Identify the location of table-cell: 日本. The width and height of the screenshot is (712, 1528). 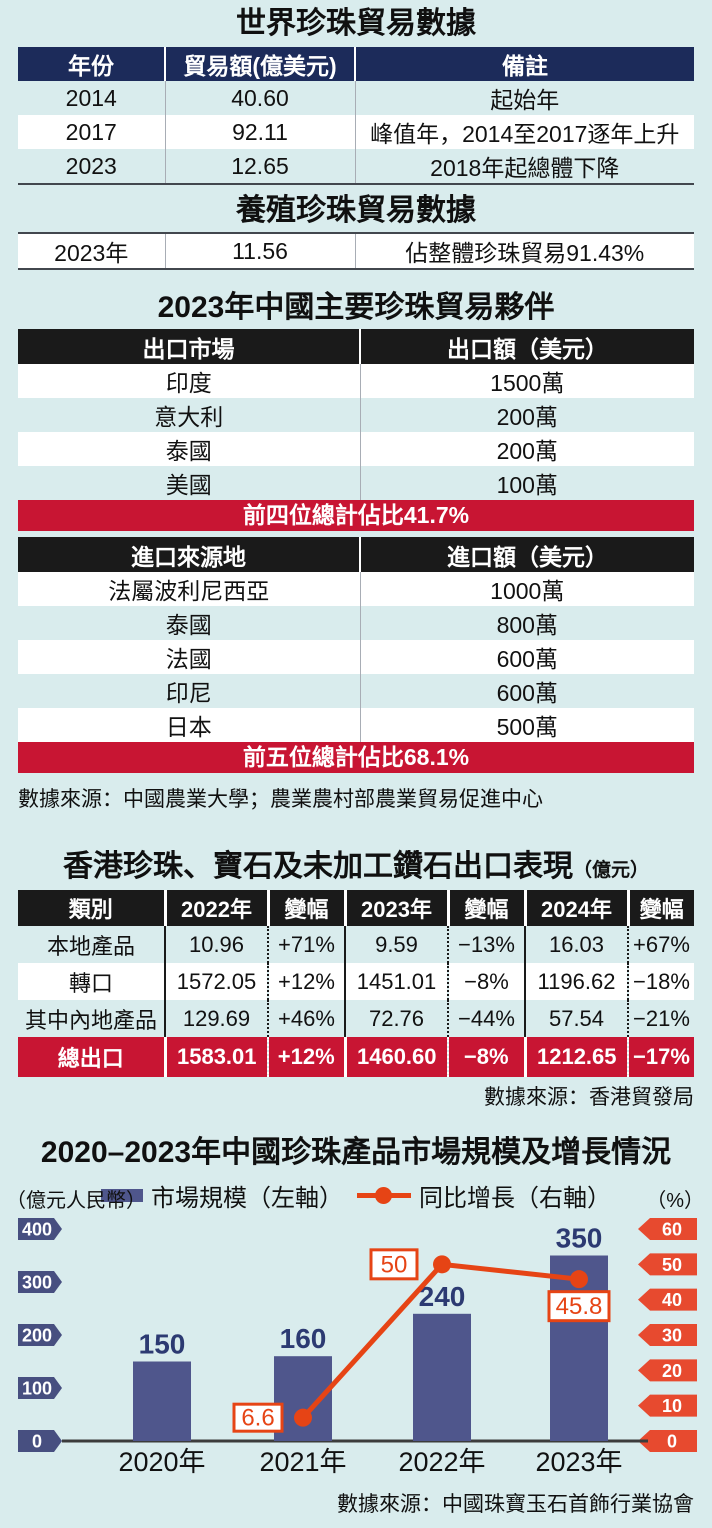
(189, 725).